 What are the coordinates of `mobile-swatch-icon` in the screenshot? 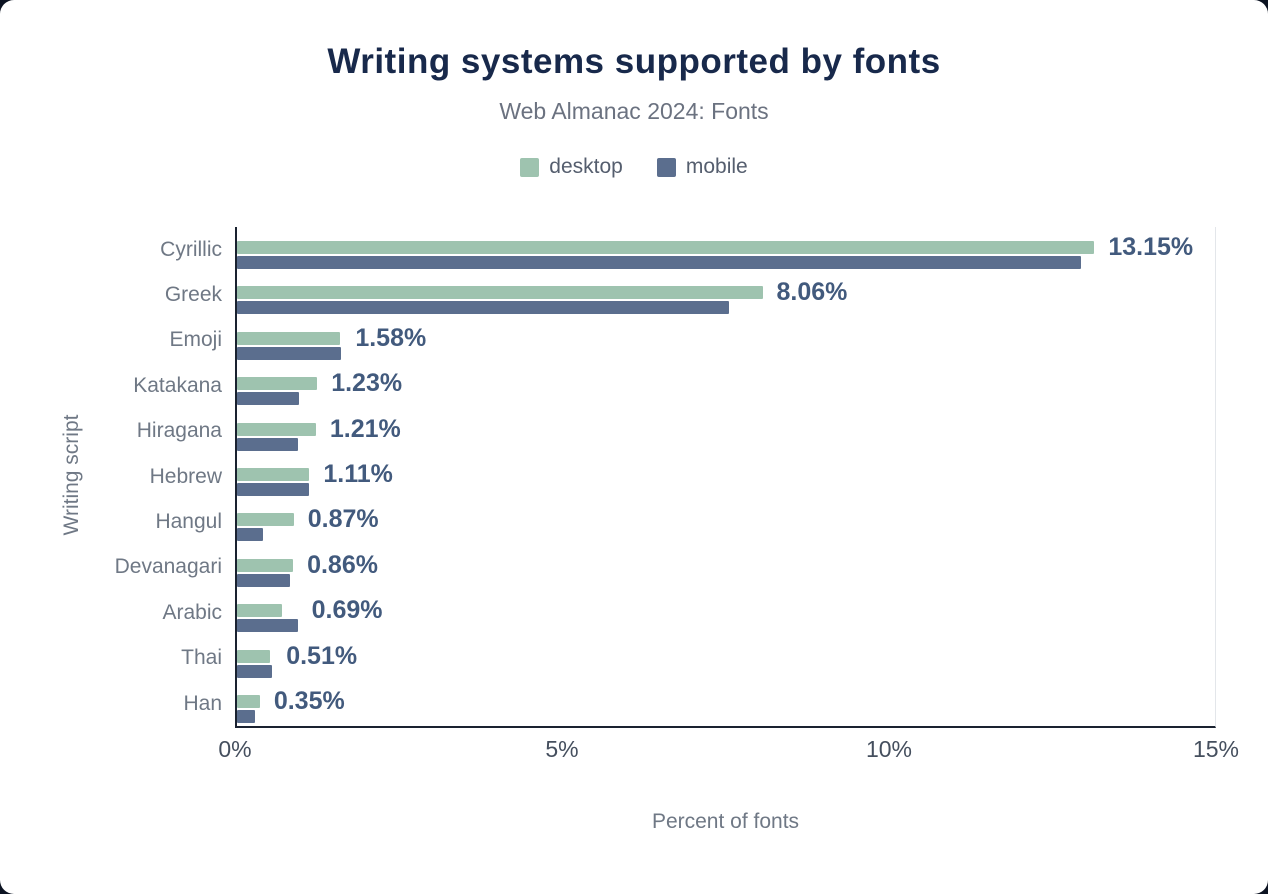 It's located at (666, 167).